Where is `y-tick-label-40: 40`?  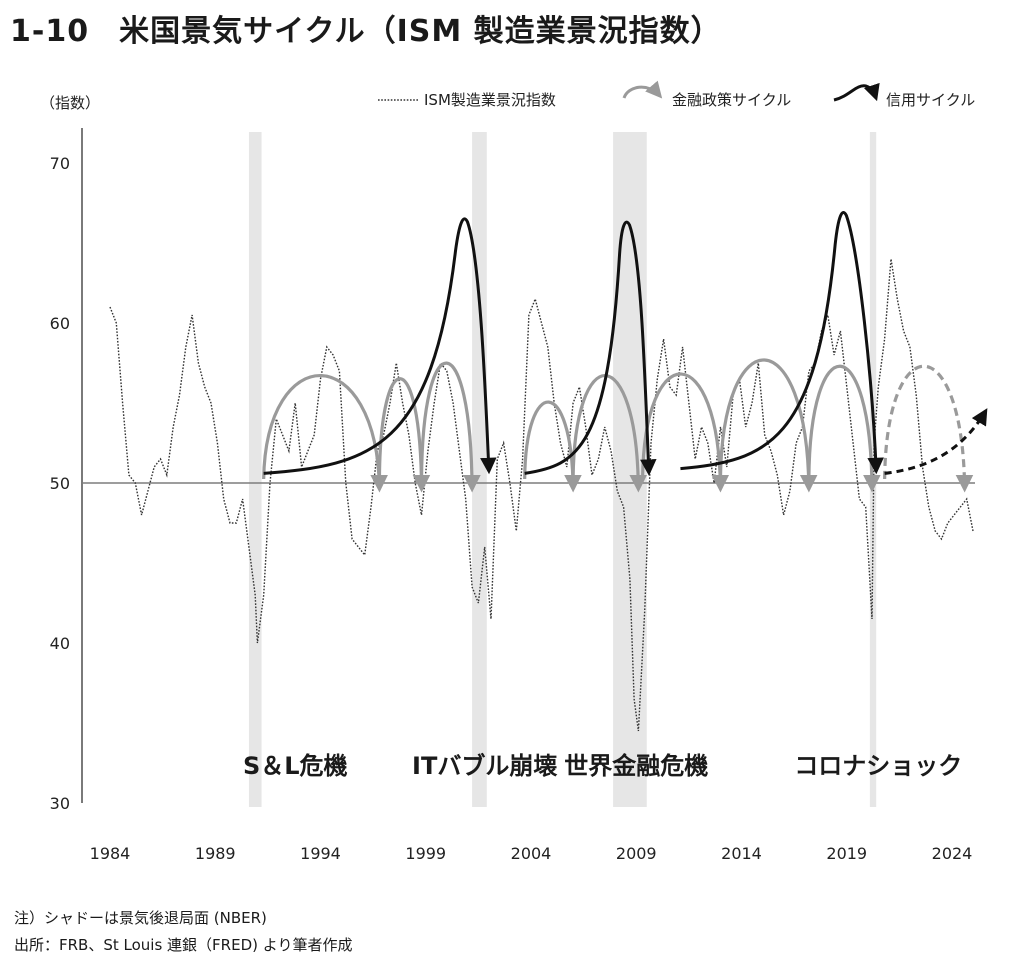 y-tick-label-40: 40 is located at coordinates (60, 643).